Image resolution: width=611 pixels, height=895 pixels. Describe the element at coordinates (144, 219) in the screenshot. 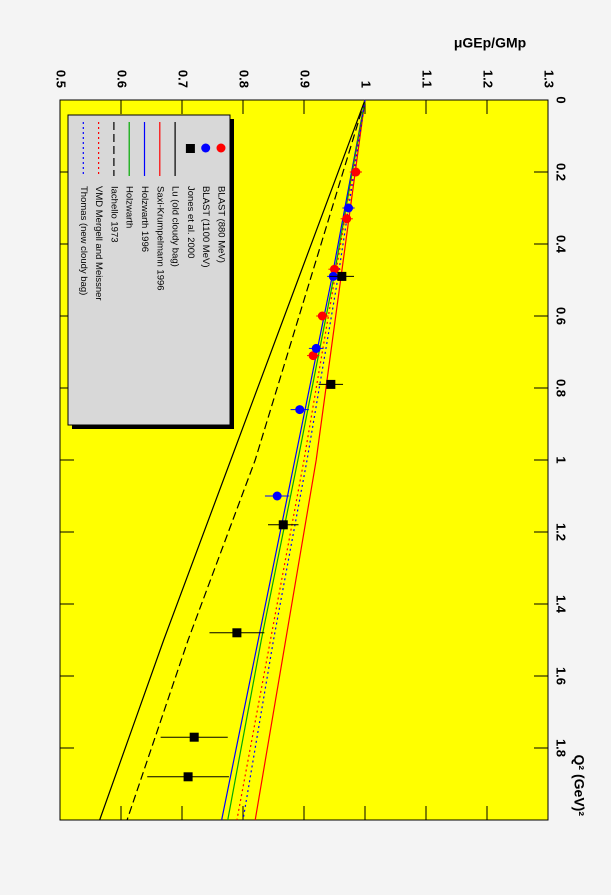

I see `legend-label: Holzwarth 1996` at that location.